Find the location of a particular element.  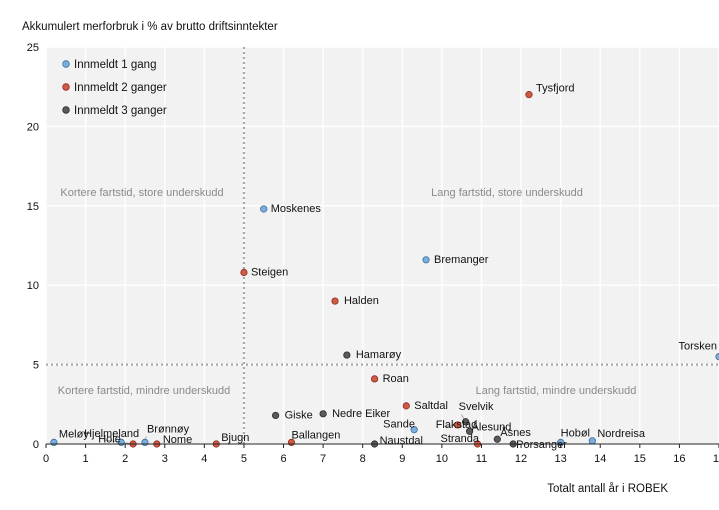

x-tick-label-14: 14 is located at coordinates (600, 459).